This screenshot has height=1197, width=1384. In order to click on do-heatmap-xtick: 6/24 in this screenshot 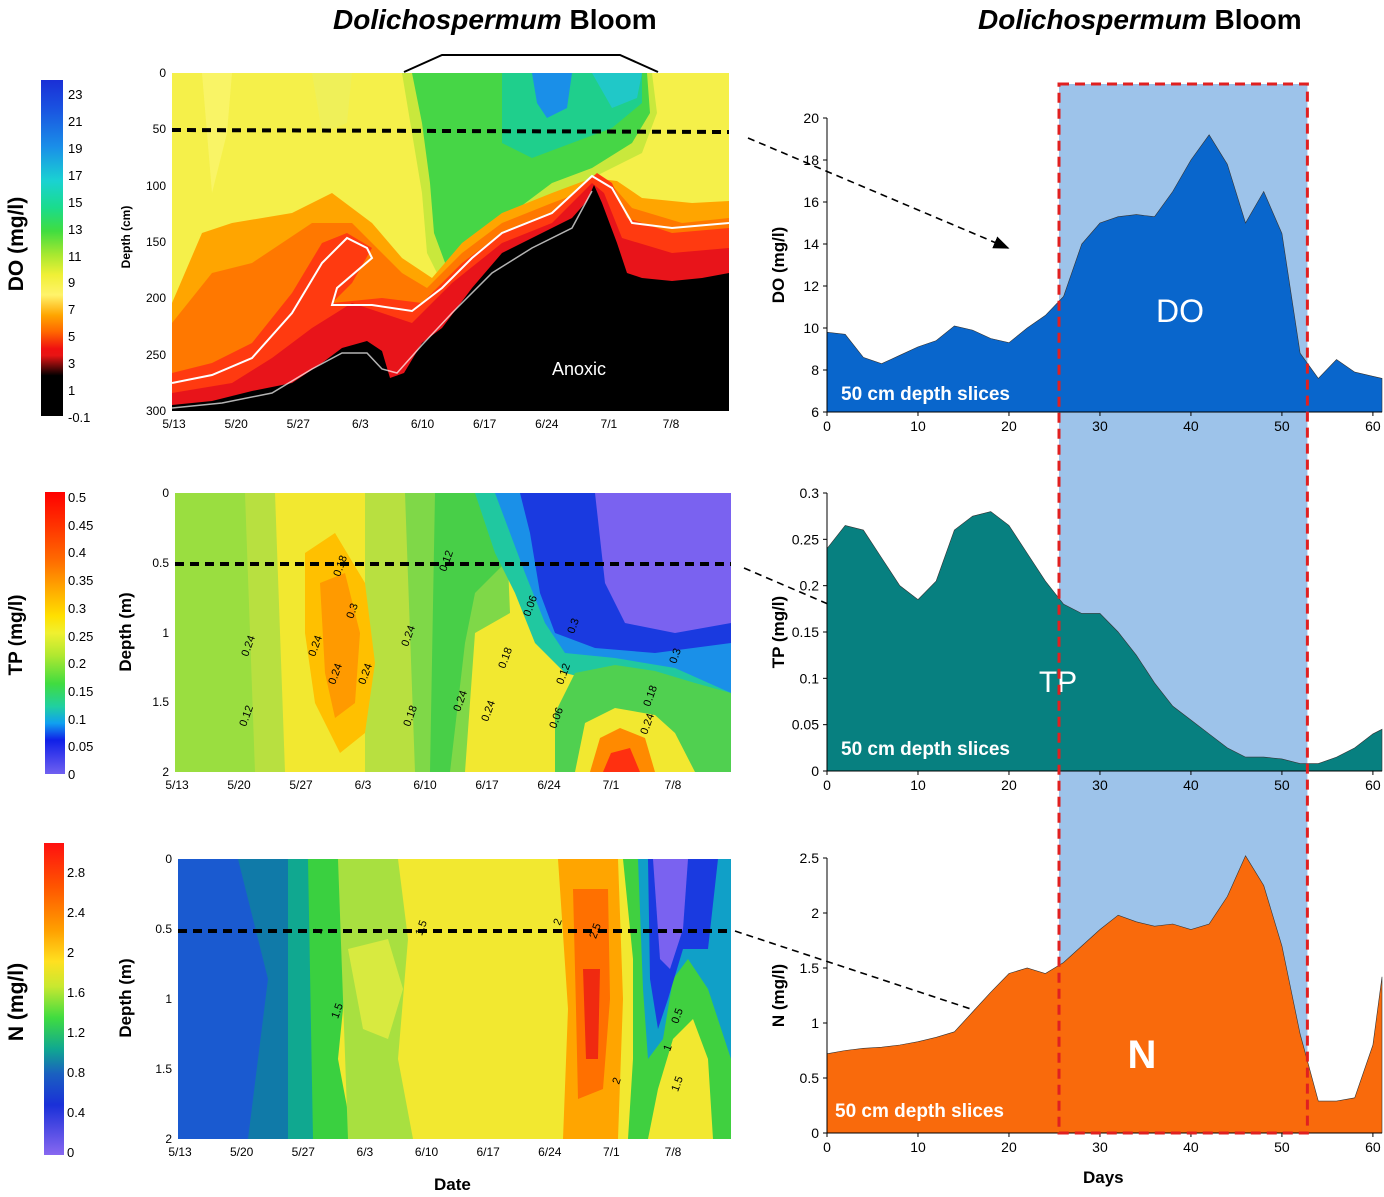, I will do `click(547, 424)`.